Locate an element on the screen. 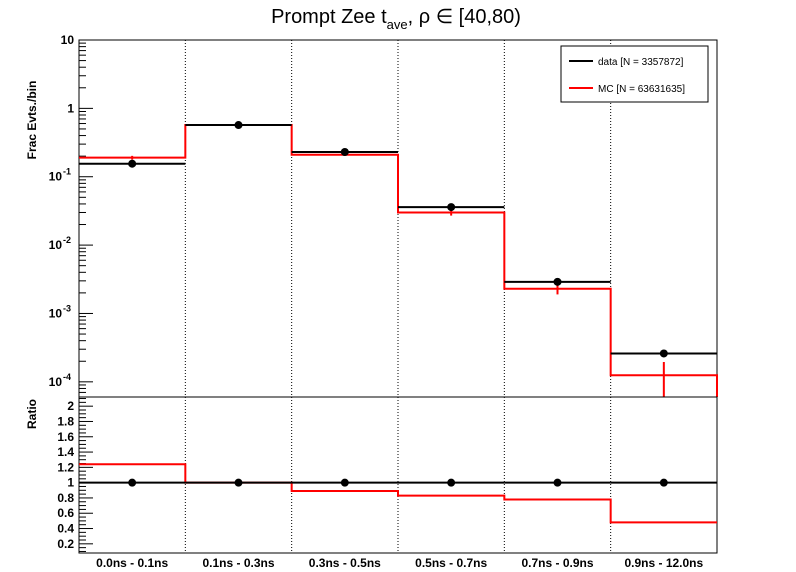 Image resolution: width=796 pixels, height=572 pixels. ratio-y-tick-label: 1.4 is located at coordinates (65, 452).